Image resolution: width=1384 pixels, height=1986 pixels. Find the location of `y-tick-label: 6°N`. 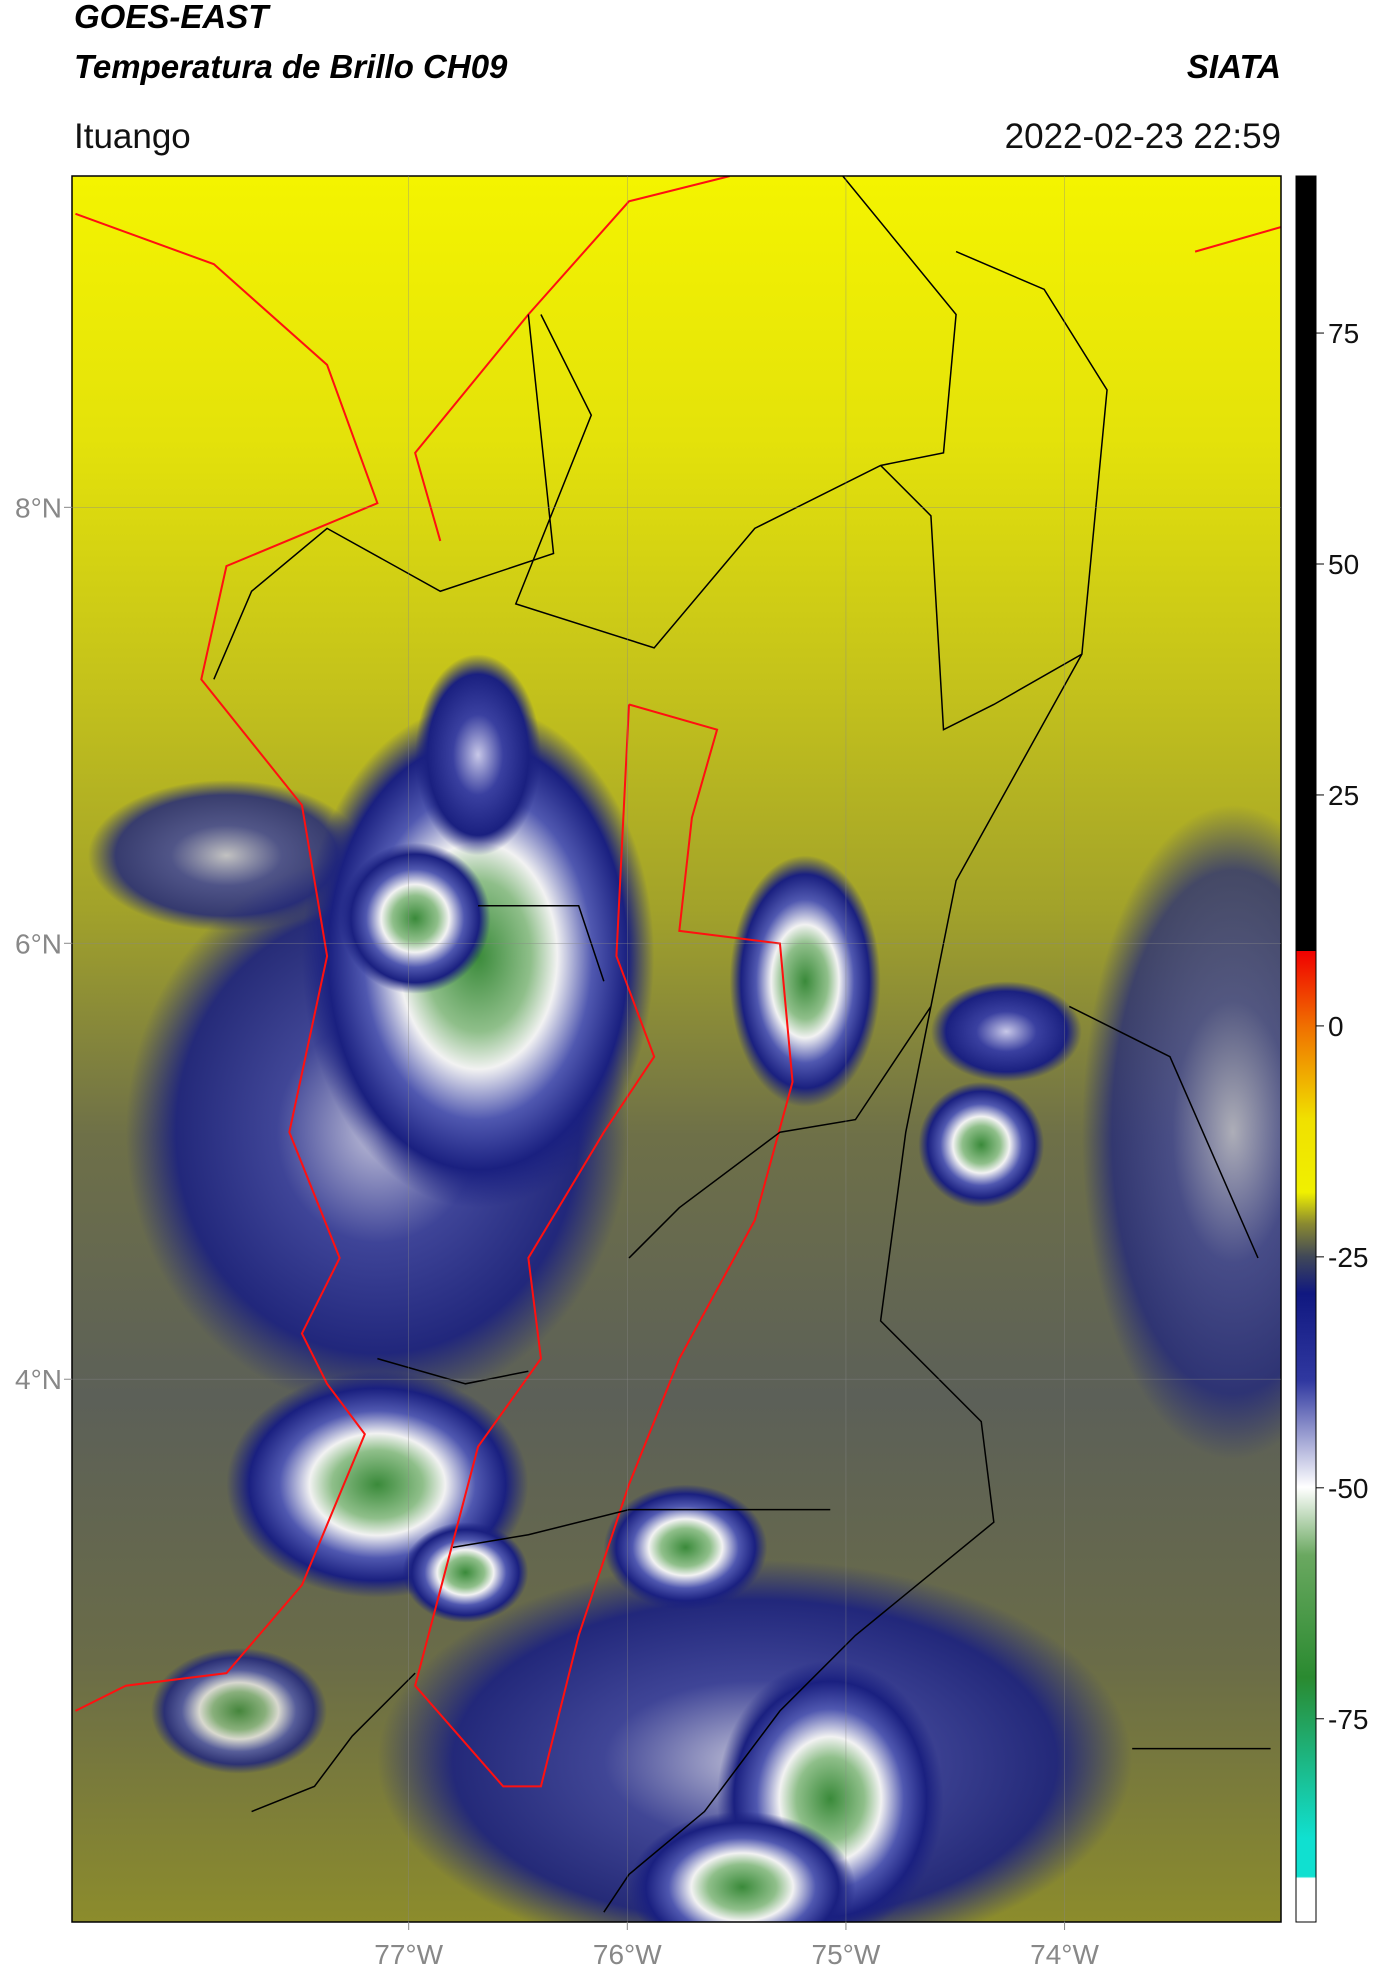

y-tick-label: 6°N is located at coordinates (38, 943).